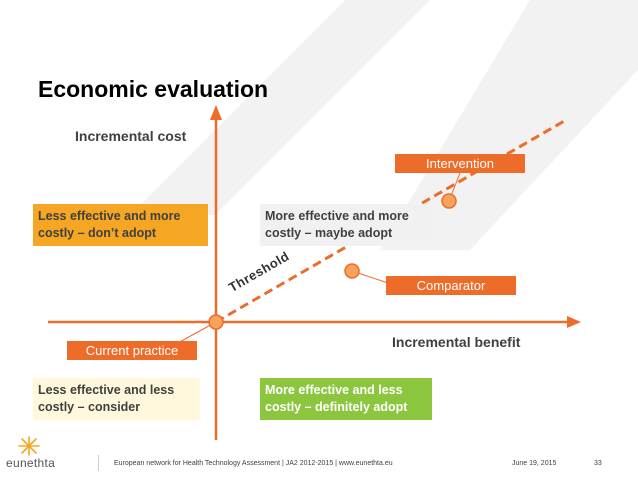 Image resolution: width=638 pixels, height=479 pixels. What do you see at coordinates (106, 390) in the screenshot?
I see `quadrant-text-line: Less effective and less` at bounding box center [106, 390].